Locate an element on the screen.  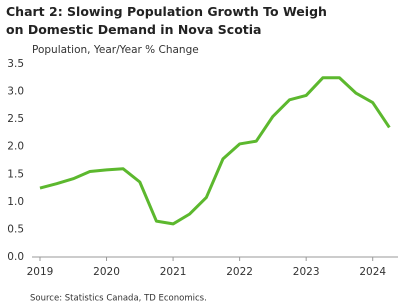
x-tick-label: 2024 is located at coordinates (372, 272).